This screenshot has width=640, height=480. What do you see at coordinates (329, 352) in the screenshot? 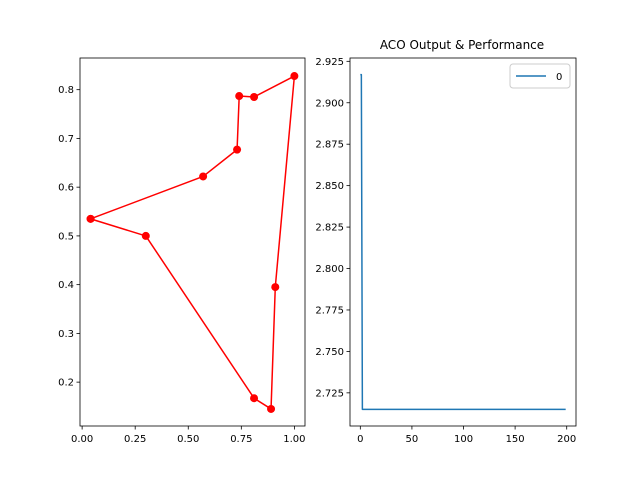
I see `perf-y-tick-label: 2.750` at bounding box center [329, 352].